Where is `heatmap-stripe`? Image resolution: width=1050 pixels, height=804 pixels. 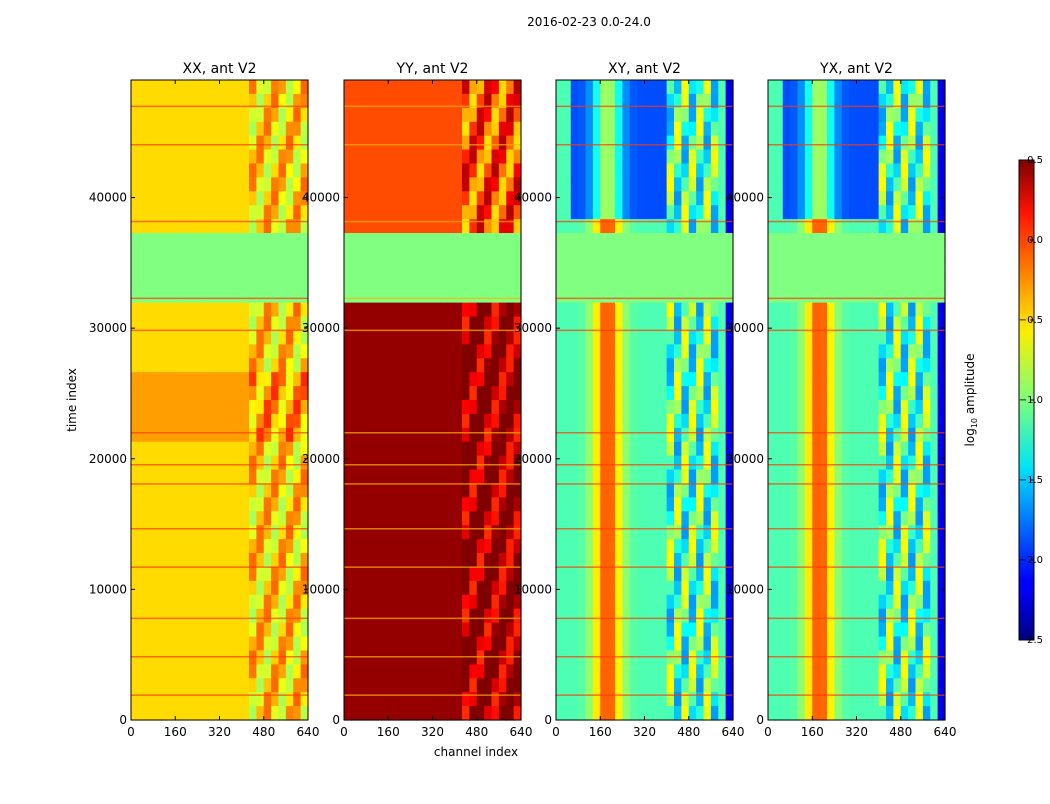
heatmap-stripe is located at coordinates (432, 657).